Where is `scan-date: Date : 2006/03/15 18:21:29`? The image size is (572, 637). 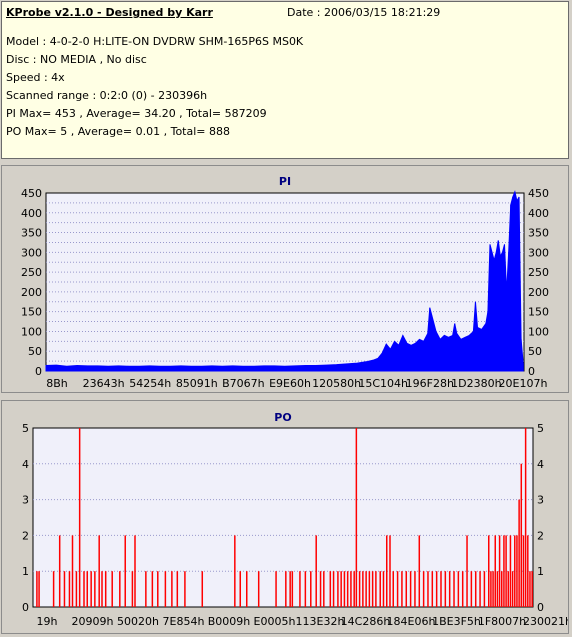
scan-date: Date : 2006/03/15 18:21:29 is located at coordinates (364, 12).